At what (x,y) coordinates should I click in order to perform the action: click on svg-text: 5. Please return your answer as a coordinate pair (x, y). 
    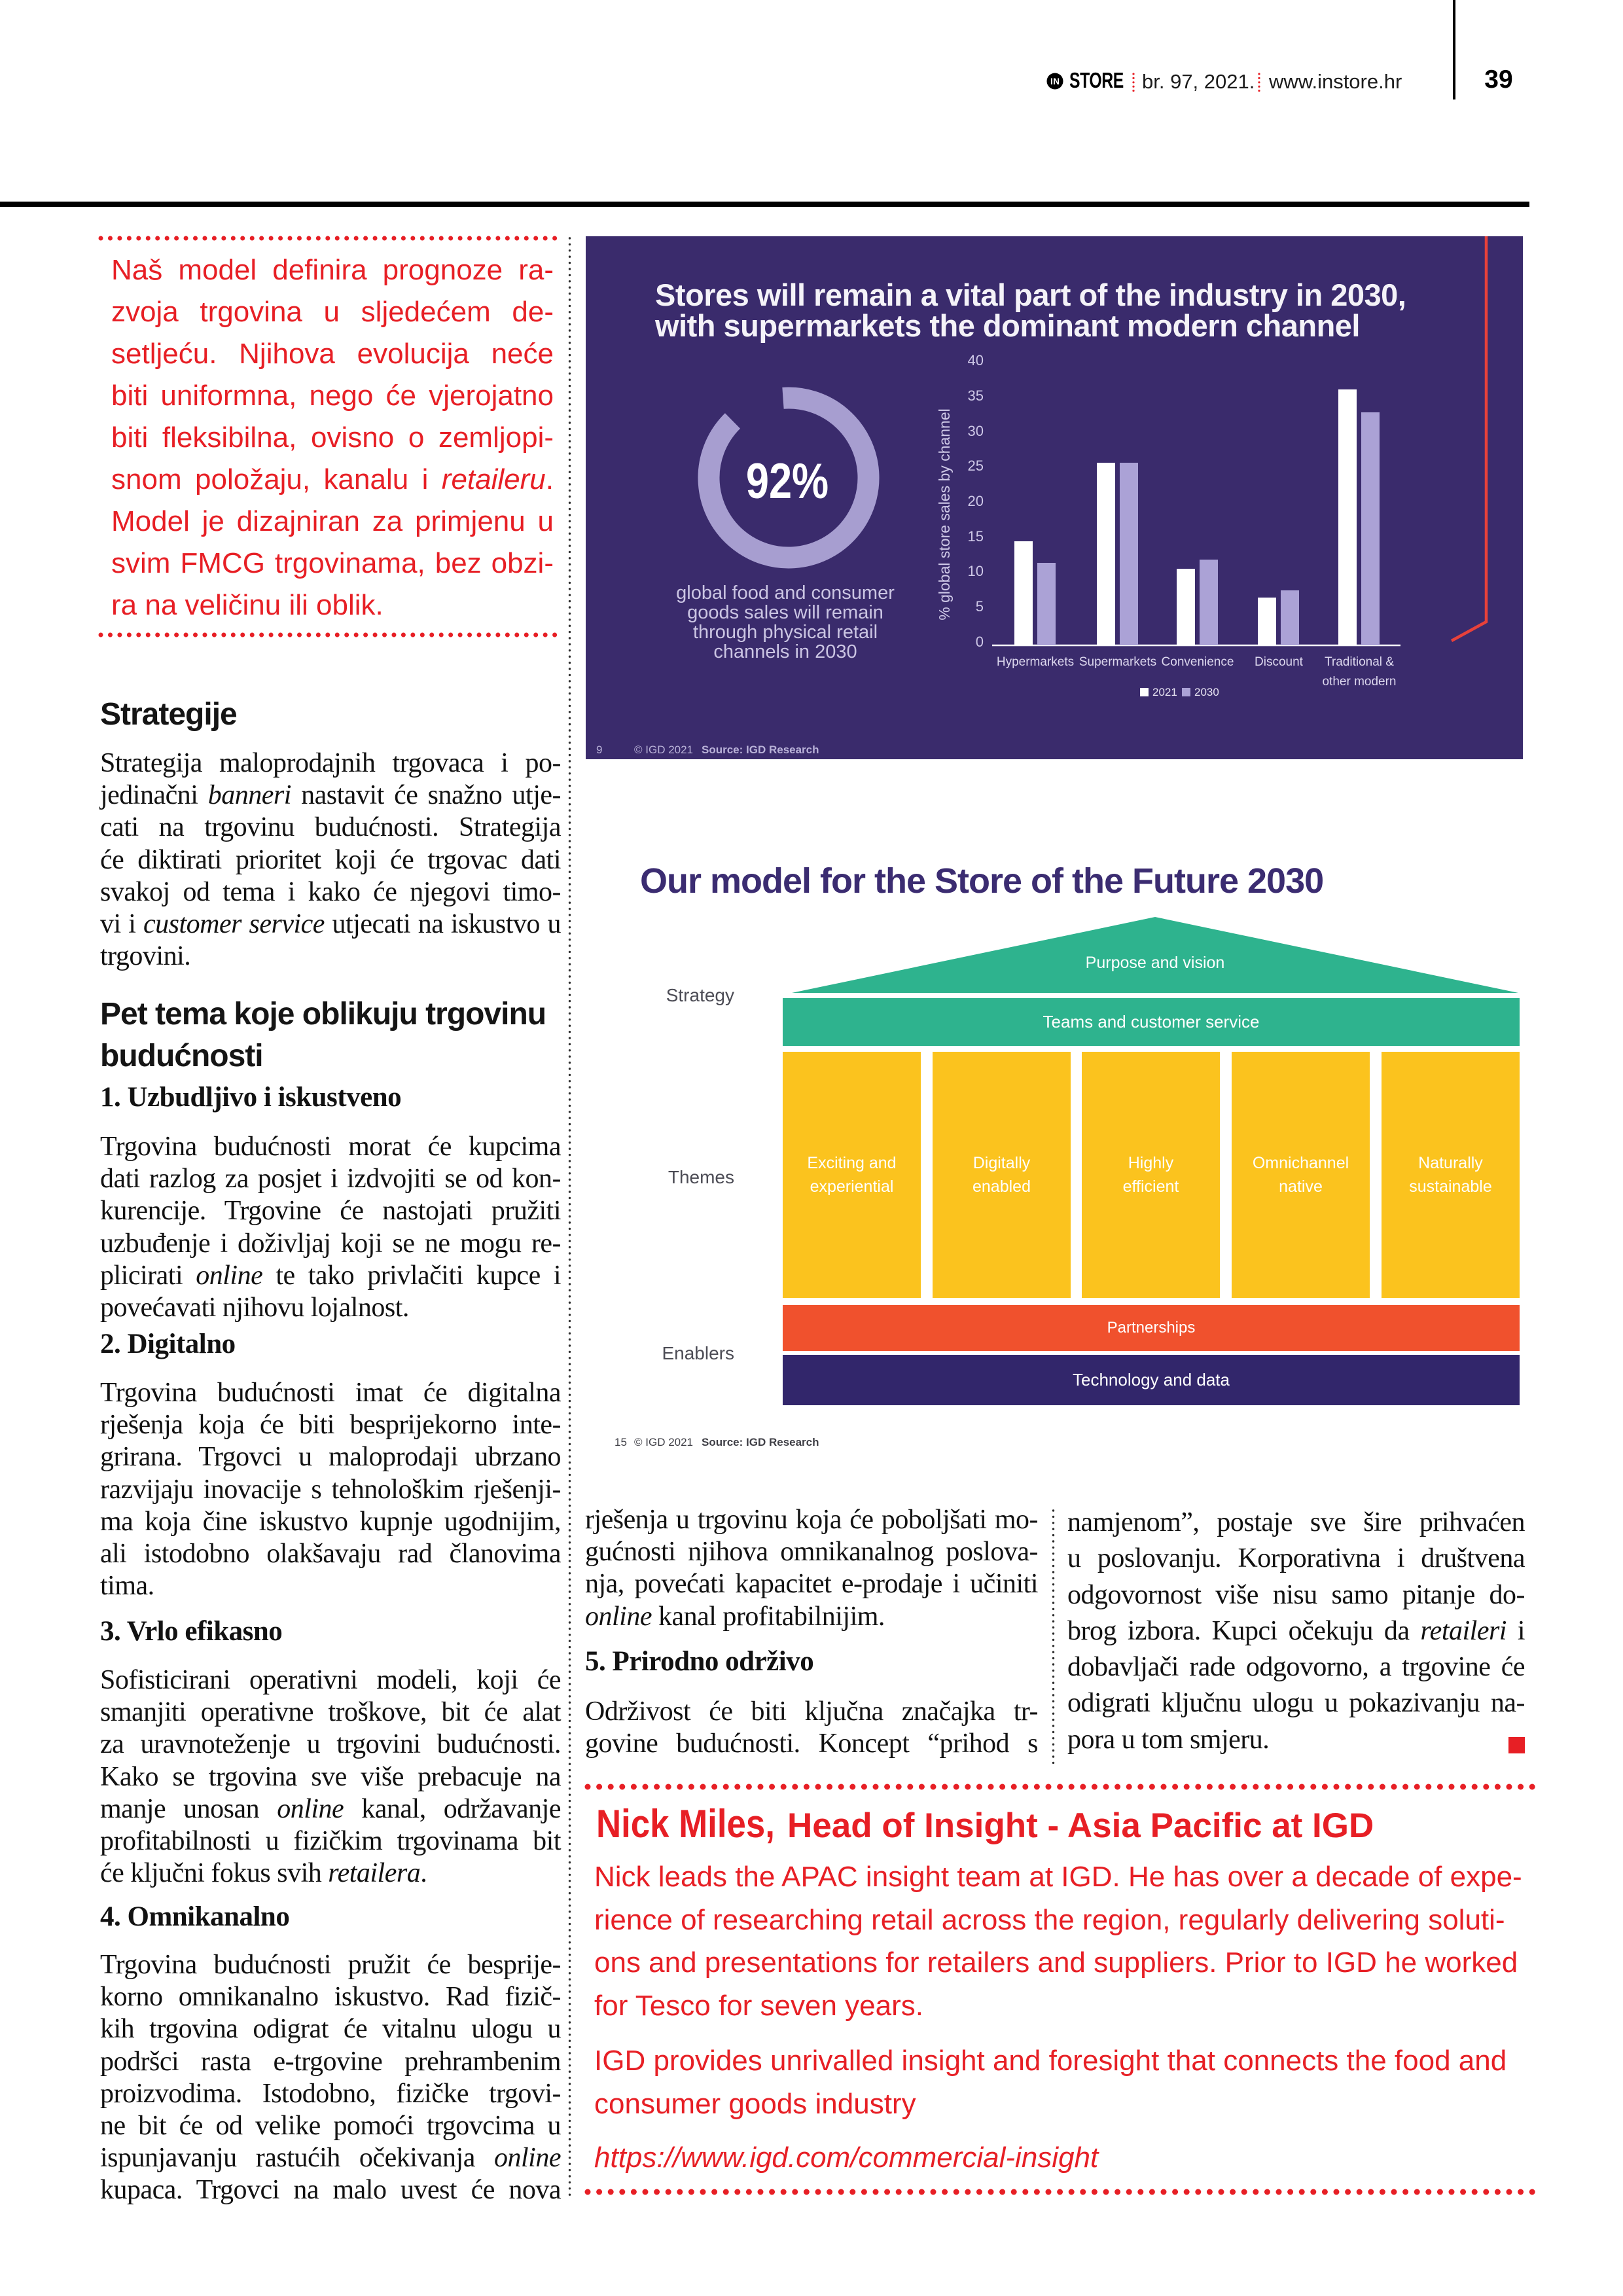
    Looking at the image, I should click on (980, 606).